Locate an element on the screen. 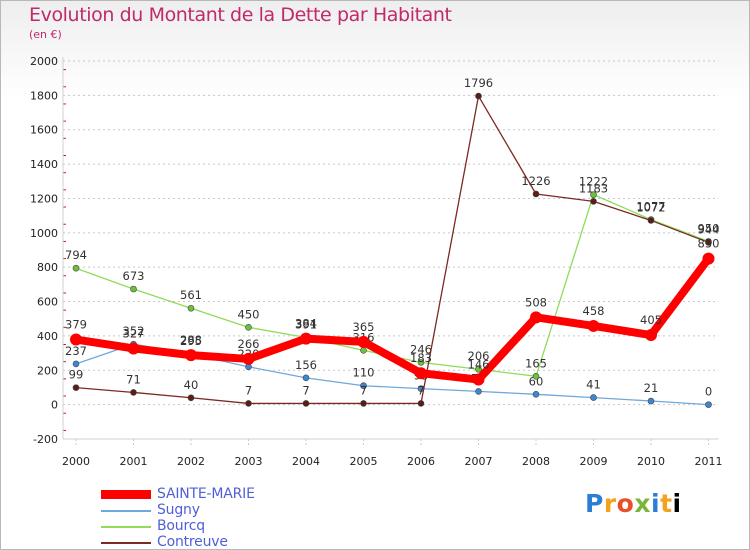  proxiti-logo: Proxiti is located at coordinates (633, 503).